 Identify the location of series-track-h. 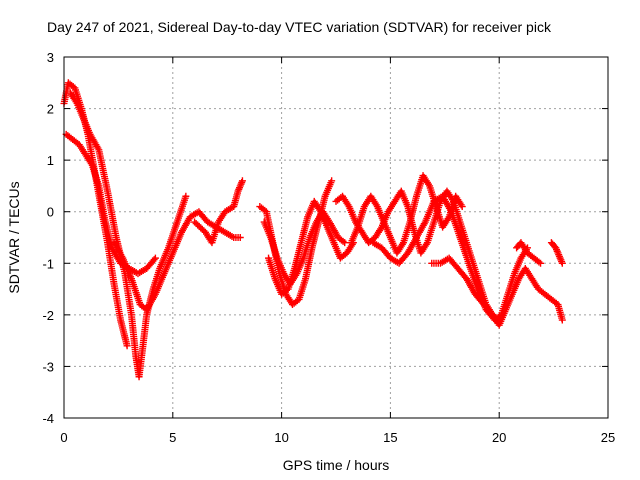
(311, 247).